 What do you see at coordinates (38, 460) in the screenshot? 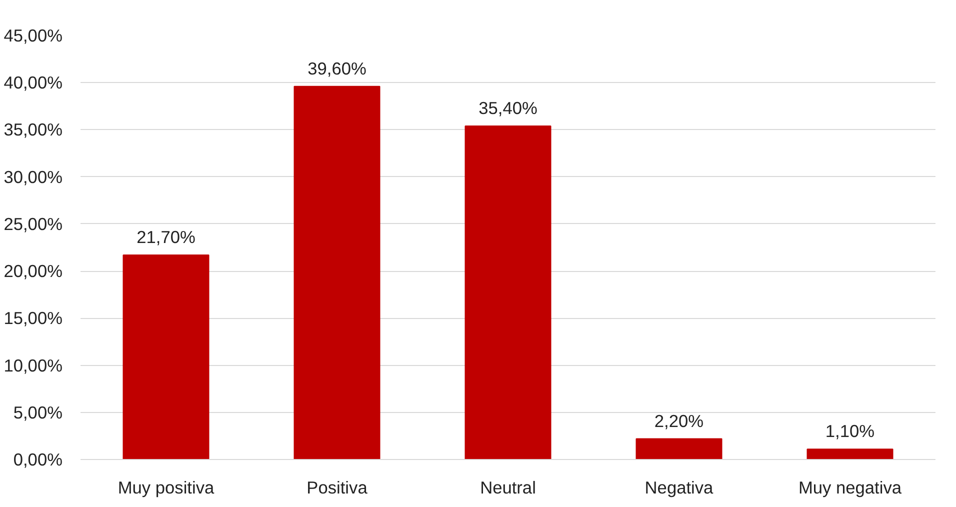
I see `y-tick-label: 0,00%` at bounding box center [38, 460].